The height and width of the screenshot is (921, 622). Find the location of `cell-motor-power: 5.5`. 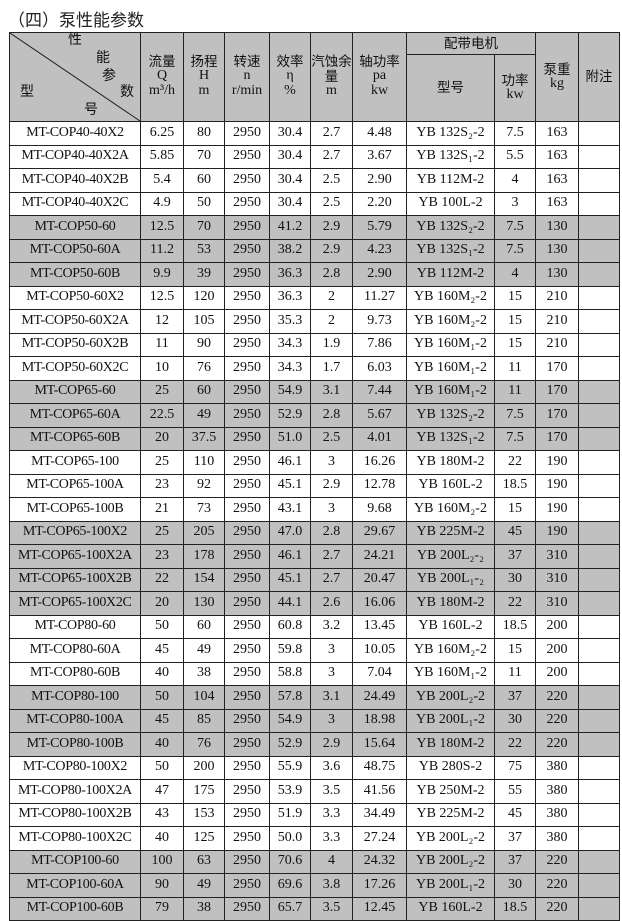

cell-motor-power: 5.5 is located at coordinates (515, 156).